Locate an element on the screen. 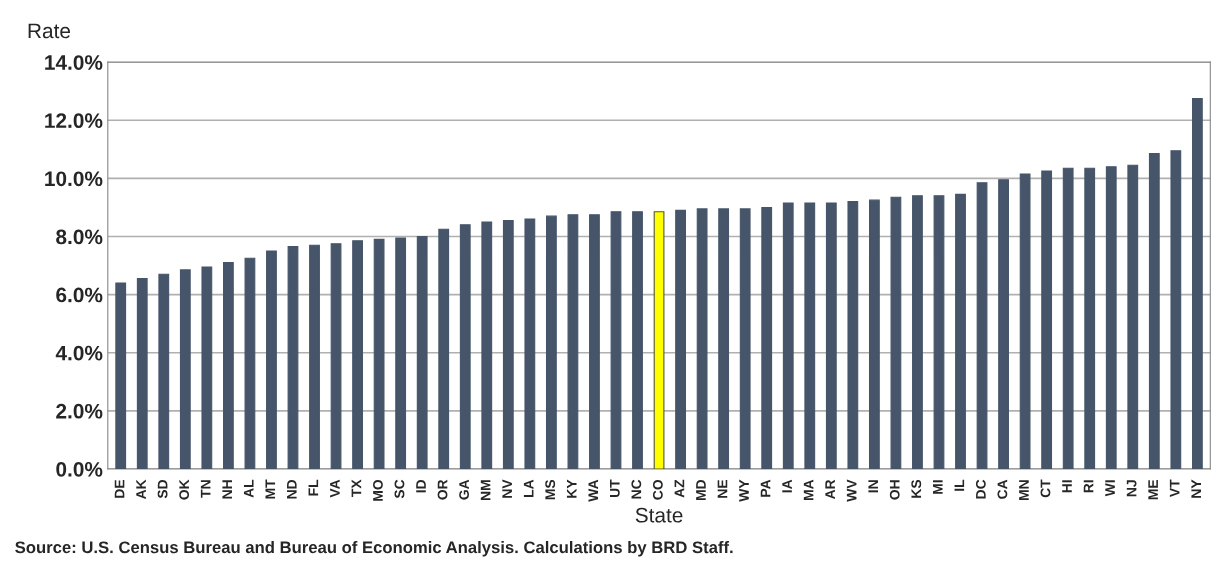  x-tick-label: AR is located at coordinates (830, 489).